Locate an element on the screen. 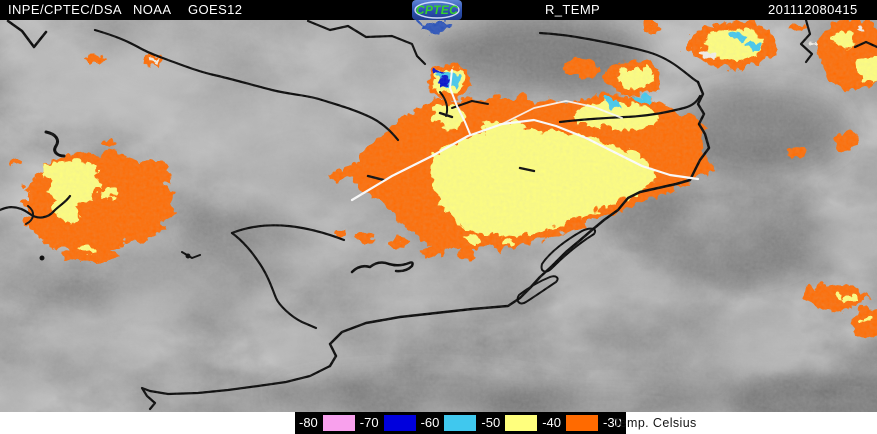 Image resolution: width=877 pixels, height=434 pixels. cptec-logo: CPTEC is located at coordinates (437, 10).